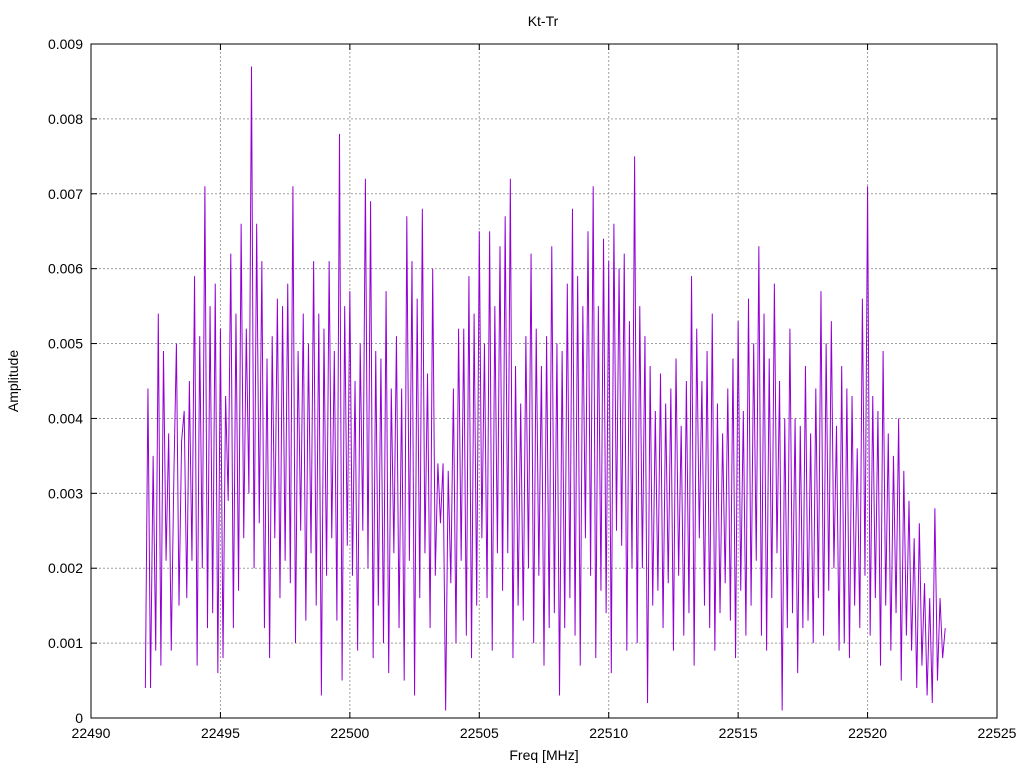  I want to click on y-tick-label: 0.009, so click(65, 44).